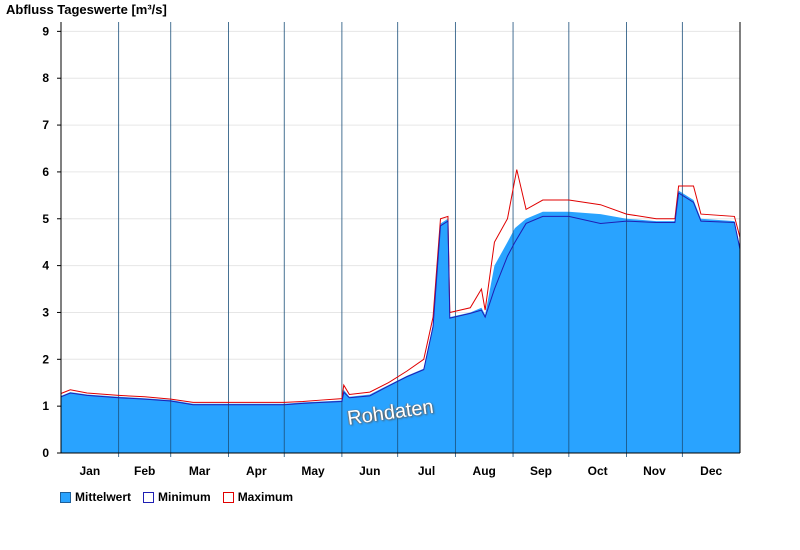  I want to click on legend-swatch-minimum, so click(149, 497).